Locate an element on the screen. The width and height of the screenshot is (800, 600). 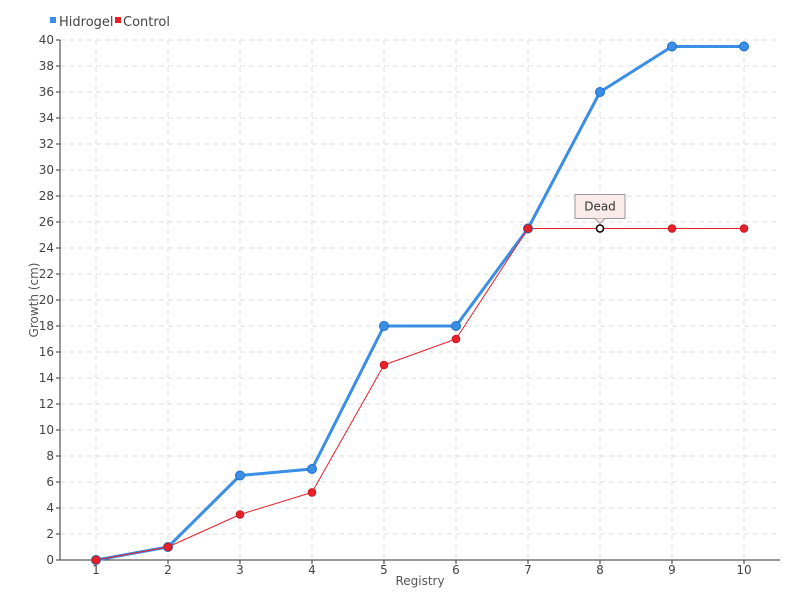
x-tick-label: 2 is located at coordinates (168, 570).